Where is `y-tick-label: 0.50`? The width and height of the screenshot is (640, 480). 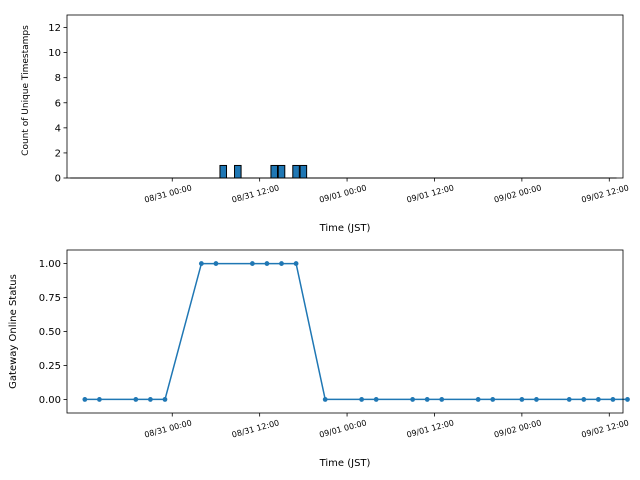
y-tick-label: 0.50 is located at coordinates (50, 332).